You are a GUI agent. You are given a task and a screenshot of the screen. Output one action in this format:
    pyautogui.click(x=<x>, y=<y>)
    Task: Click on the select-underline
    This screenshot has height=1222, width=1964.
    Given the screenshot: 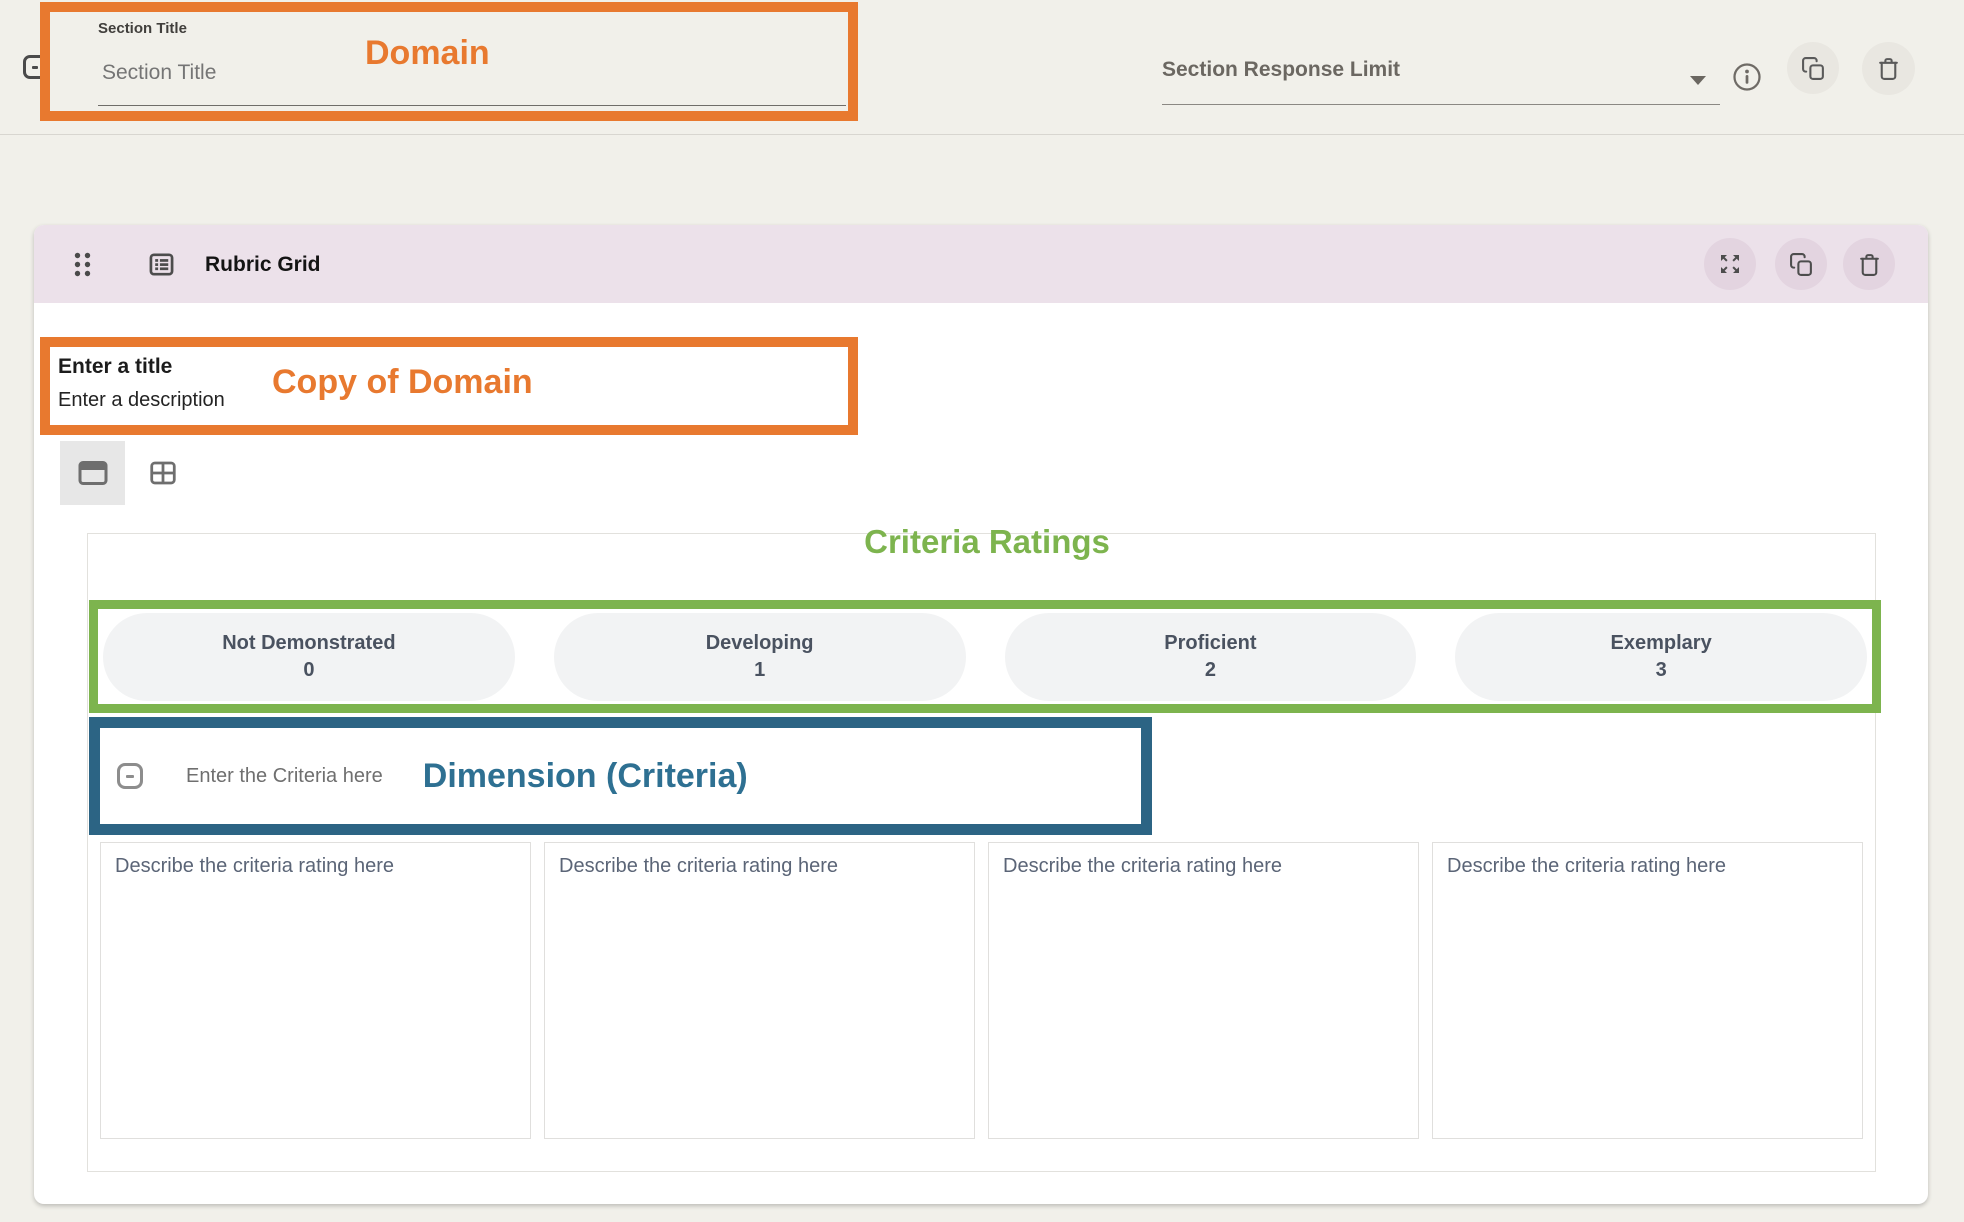 What is the action you would take?
    pyautogui.click(x=1441, y=104)
    